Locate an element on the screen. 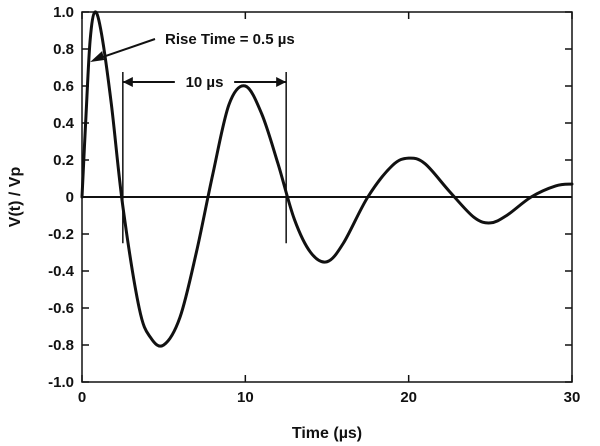  y-tick-label: -0.4 is located at coordinates (61, 271).